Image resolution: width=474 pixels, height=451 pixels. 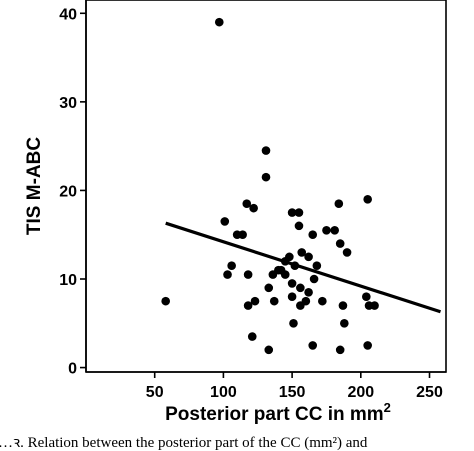 What do you see at coordinates (429, 392) in the screenshot?
I see `x-tick-label: 250` at bounding box center [429, 392].